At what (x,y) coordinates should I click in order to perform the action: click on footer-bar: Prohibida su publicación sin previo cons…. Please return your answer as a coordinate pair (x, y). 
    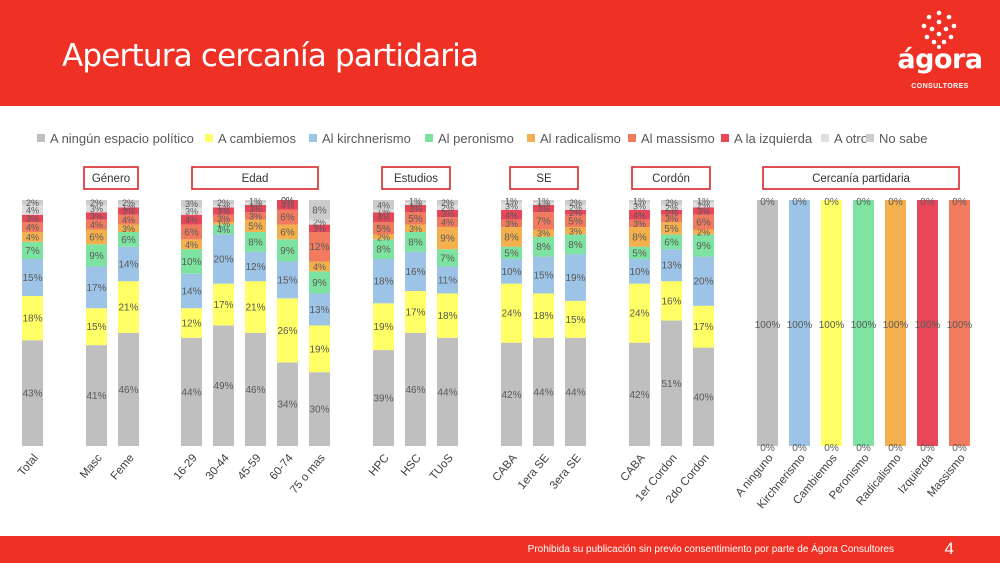
    Looking at the image, I should click on (500, 549).